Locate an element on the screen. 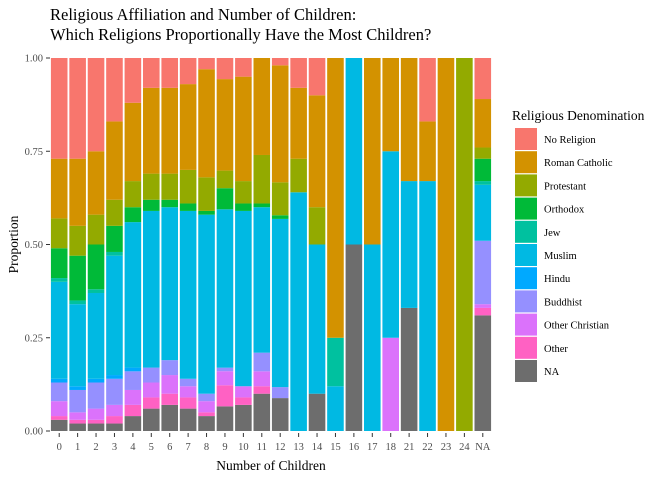 The height and width of the screenshot is (480, 672). y-tick-label: 1.00 is located at coordinates (34, 59).